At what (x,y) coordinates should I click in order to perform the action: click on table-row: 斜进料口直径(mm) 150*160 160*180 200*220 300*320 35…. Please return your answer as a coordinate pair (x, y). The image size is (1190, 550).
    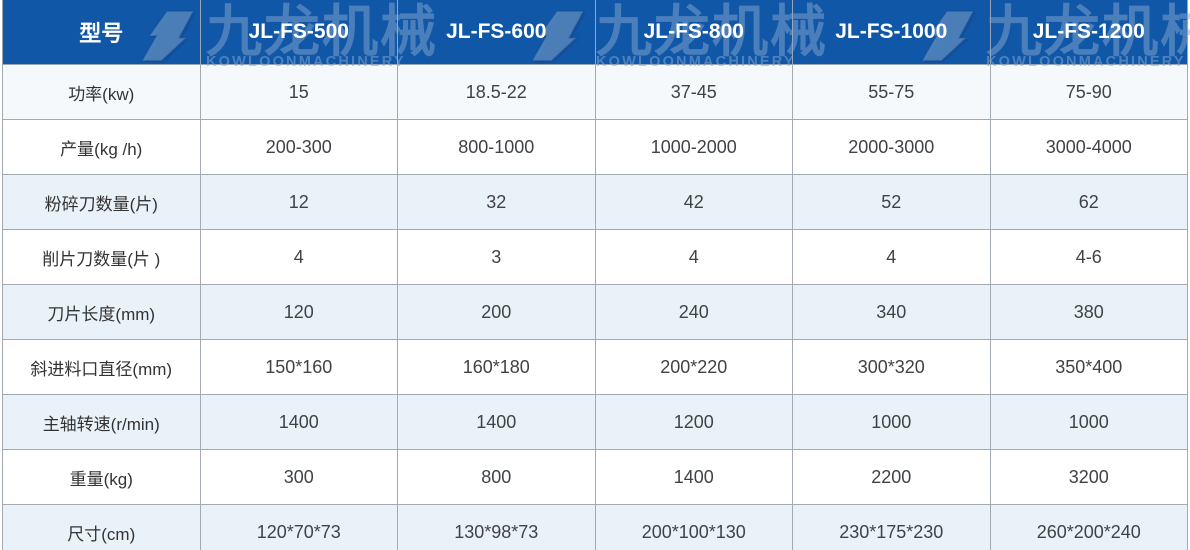
    Looking at the image, I should click on (595, 367).